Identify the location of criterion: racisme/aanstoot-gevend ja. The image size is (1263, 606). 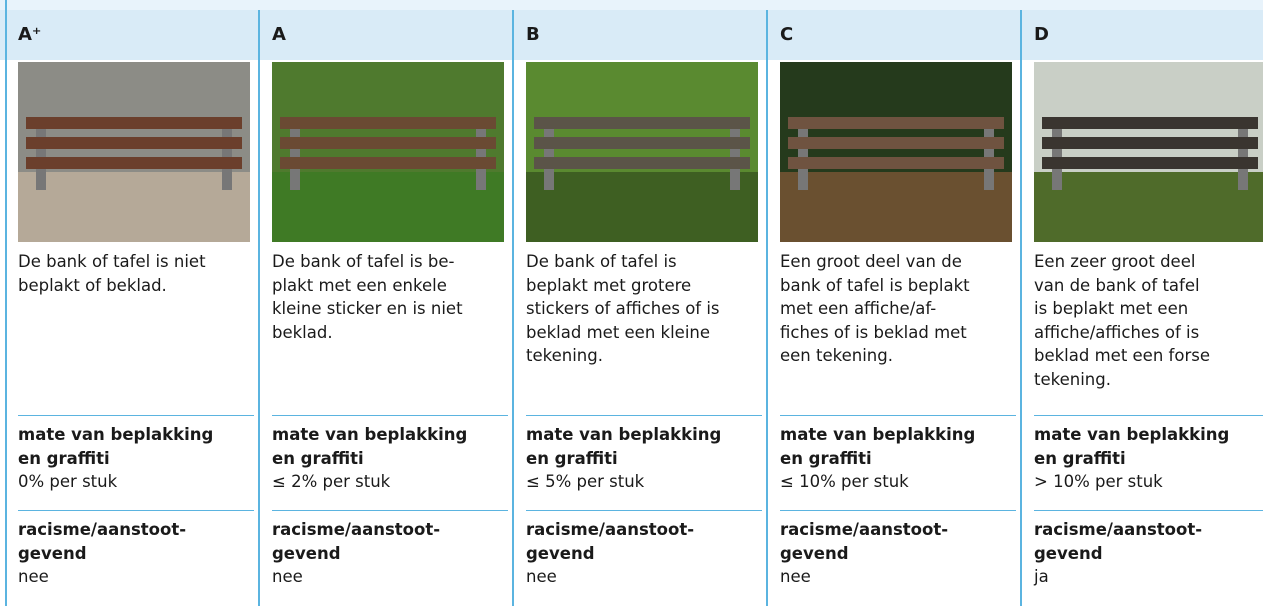
(1118, 553).